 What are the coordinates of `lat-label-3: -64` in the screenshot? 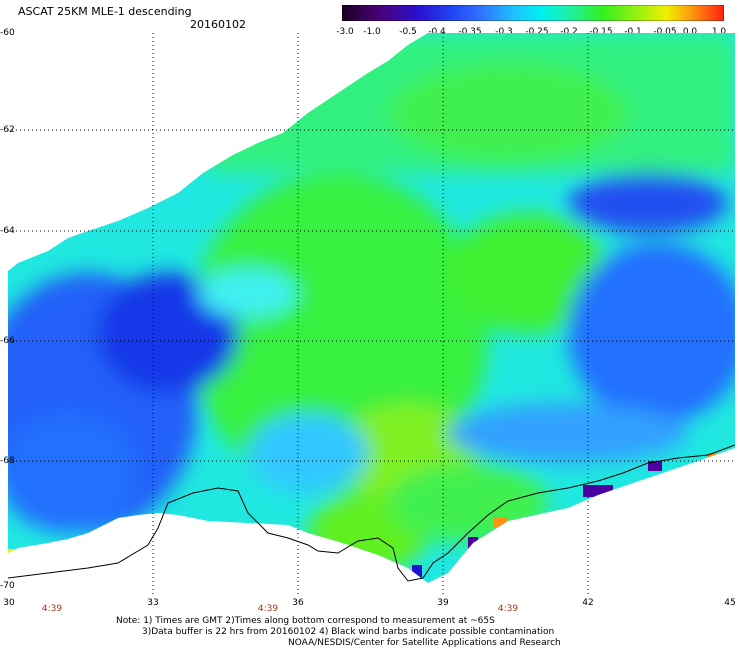 It's located at (7, 231).